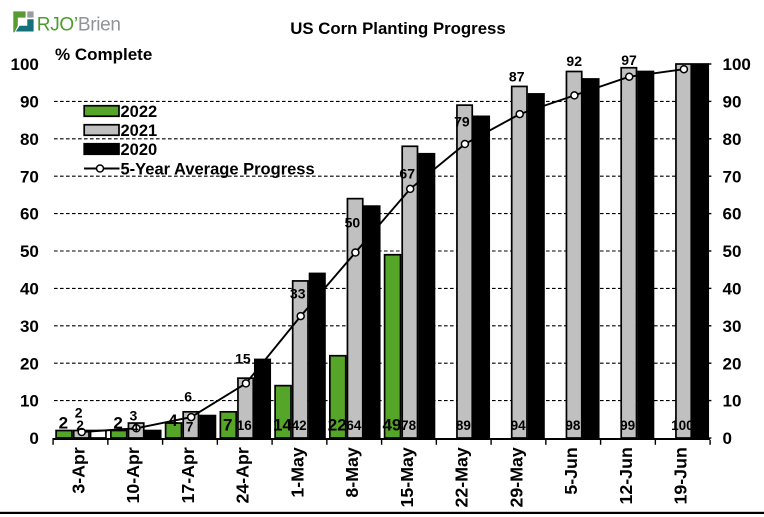 This screenshot has height=517, width=764. Describe the element at coordinates (397, 28) in the screenshot. I see `svg-text: US Corn Planting Progress` at that location.